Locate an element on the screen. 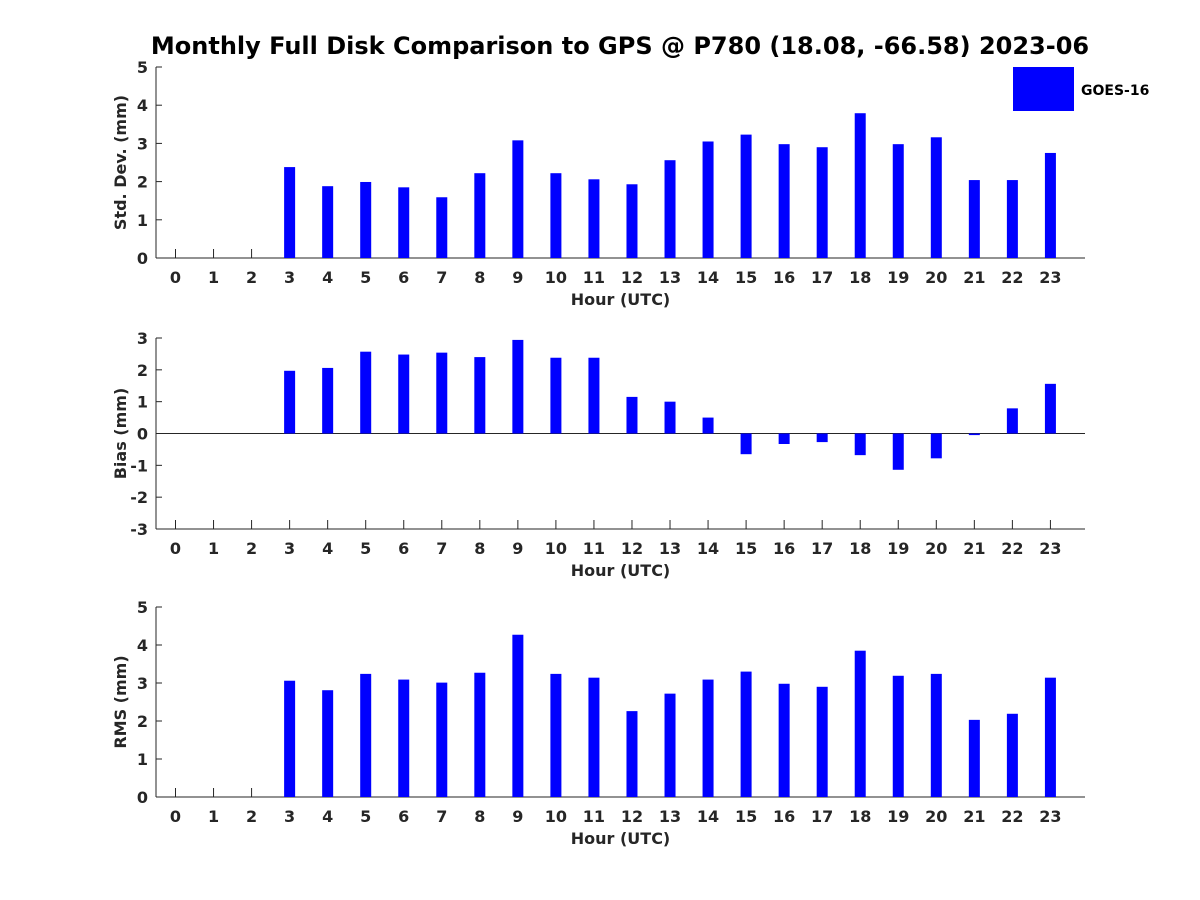 This screenshot has height=900, width=1200. x-tick-label: 7 is located at coordinates (441, 816).